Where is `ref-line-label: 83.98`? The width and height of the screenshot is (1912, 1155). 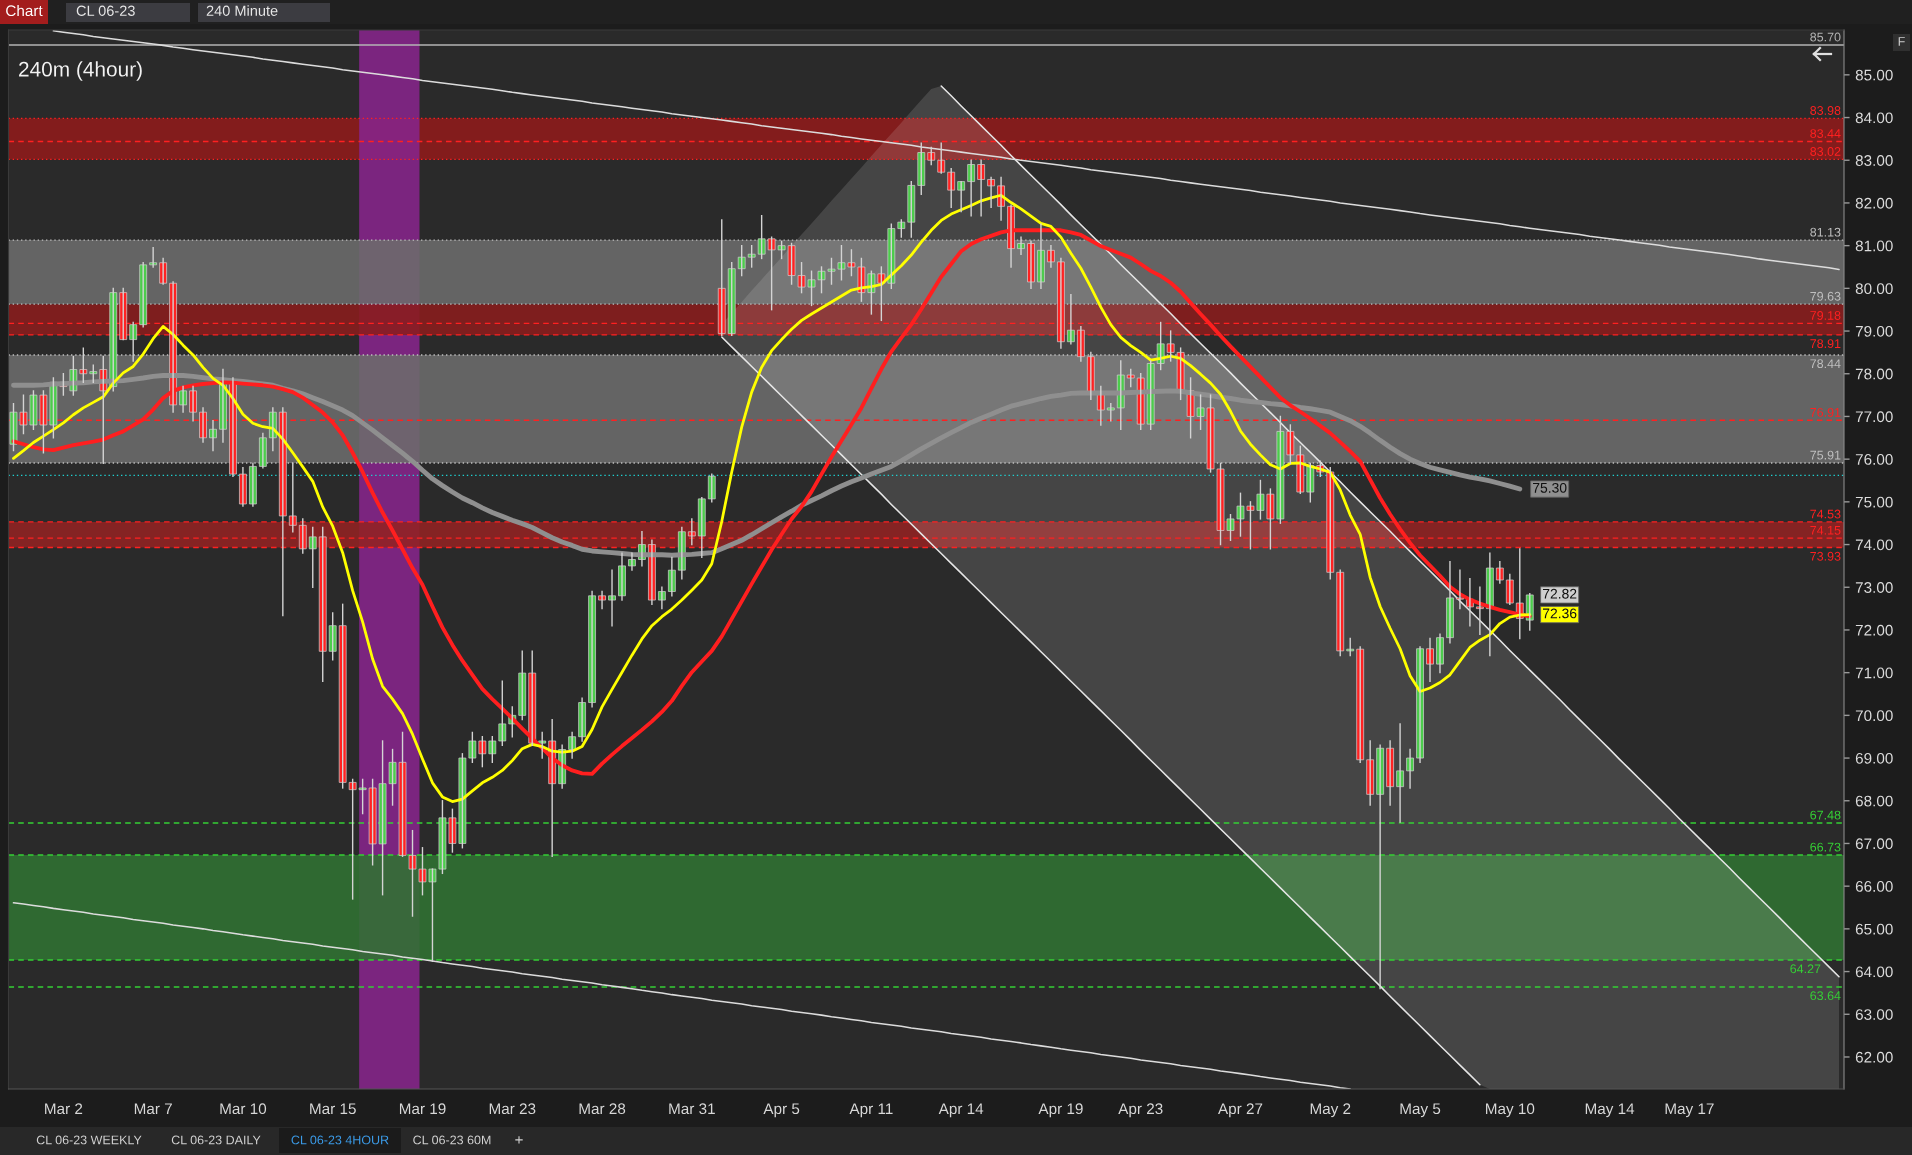
ref-line-label: 83.98 is located at coordinates (1825, 110).